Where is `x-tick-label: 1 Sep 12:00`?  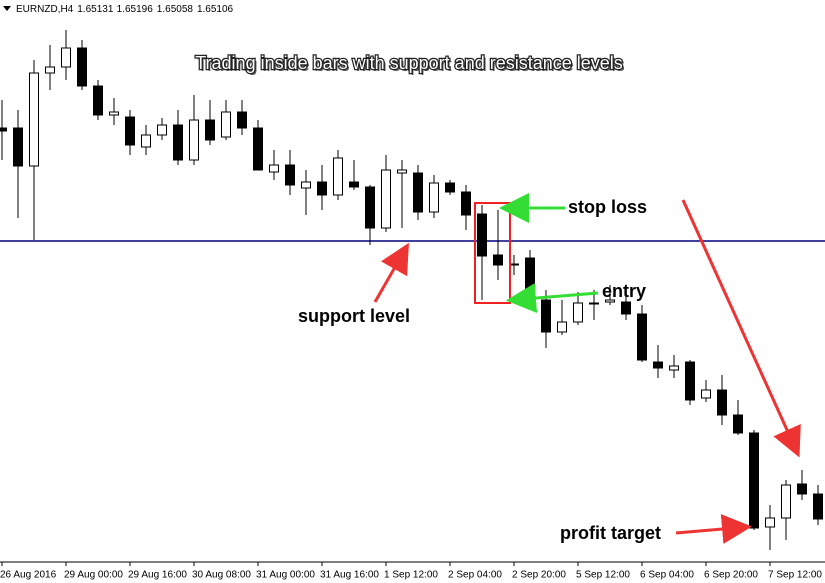 x-tick-label: 1 Sep 12:00 is located at coordinates (411, 575).